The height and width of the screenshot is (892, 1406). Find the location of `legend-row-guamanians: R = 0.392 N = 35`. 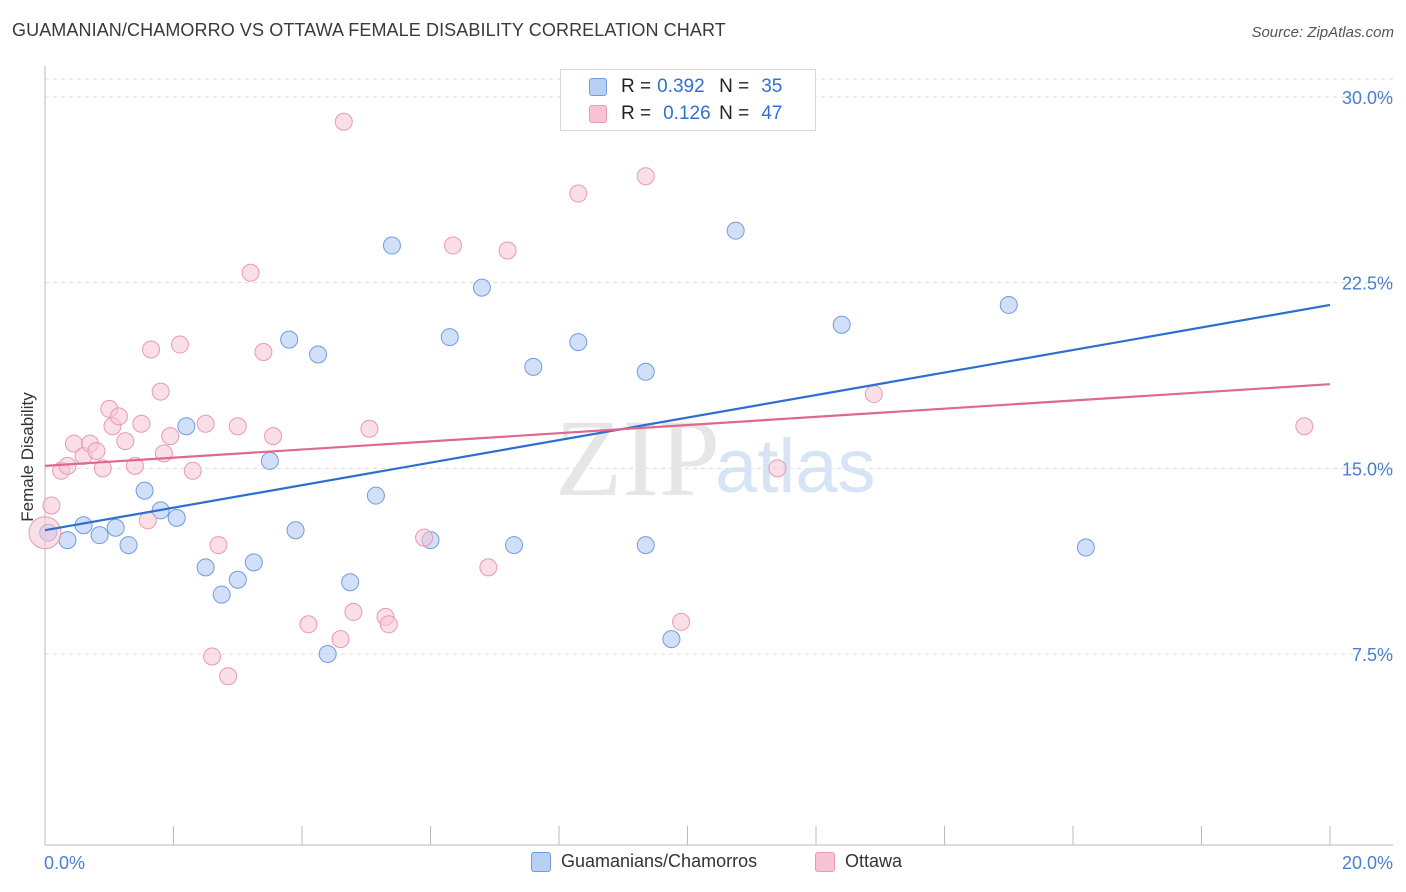

legend-row-guamanians: R = 0.392 N = 35 is located at coordinates (685, 87).